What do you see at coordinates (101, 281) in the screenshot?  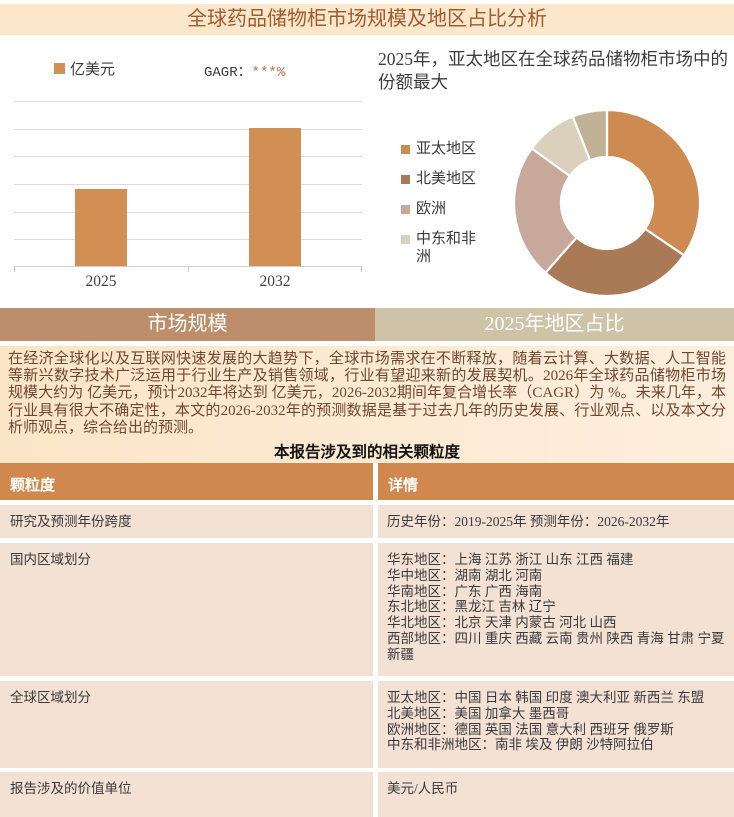 I see `x-axis-label: 2025` at bounding box center [101, 281].